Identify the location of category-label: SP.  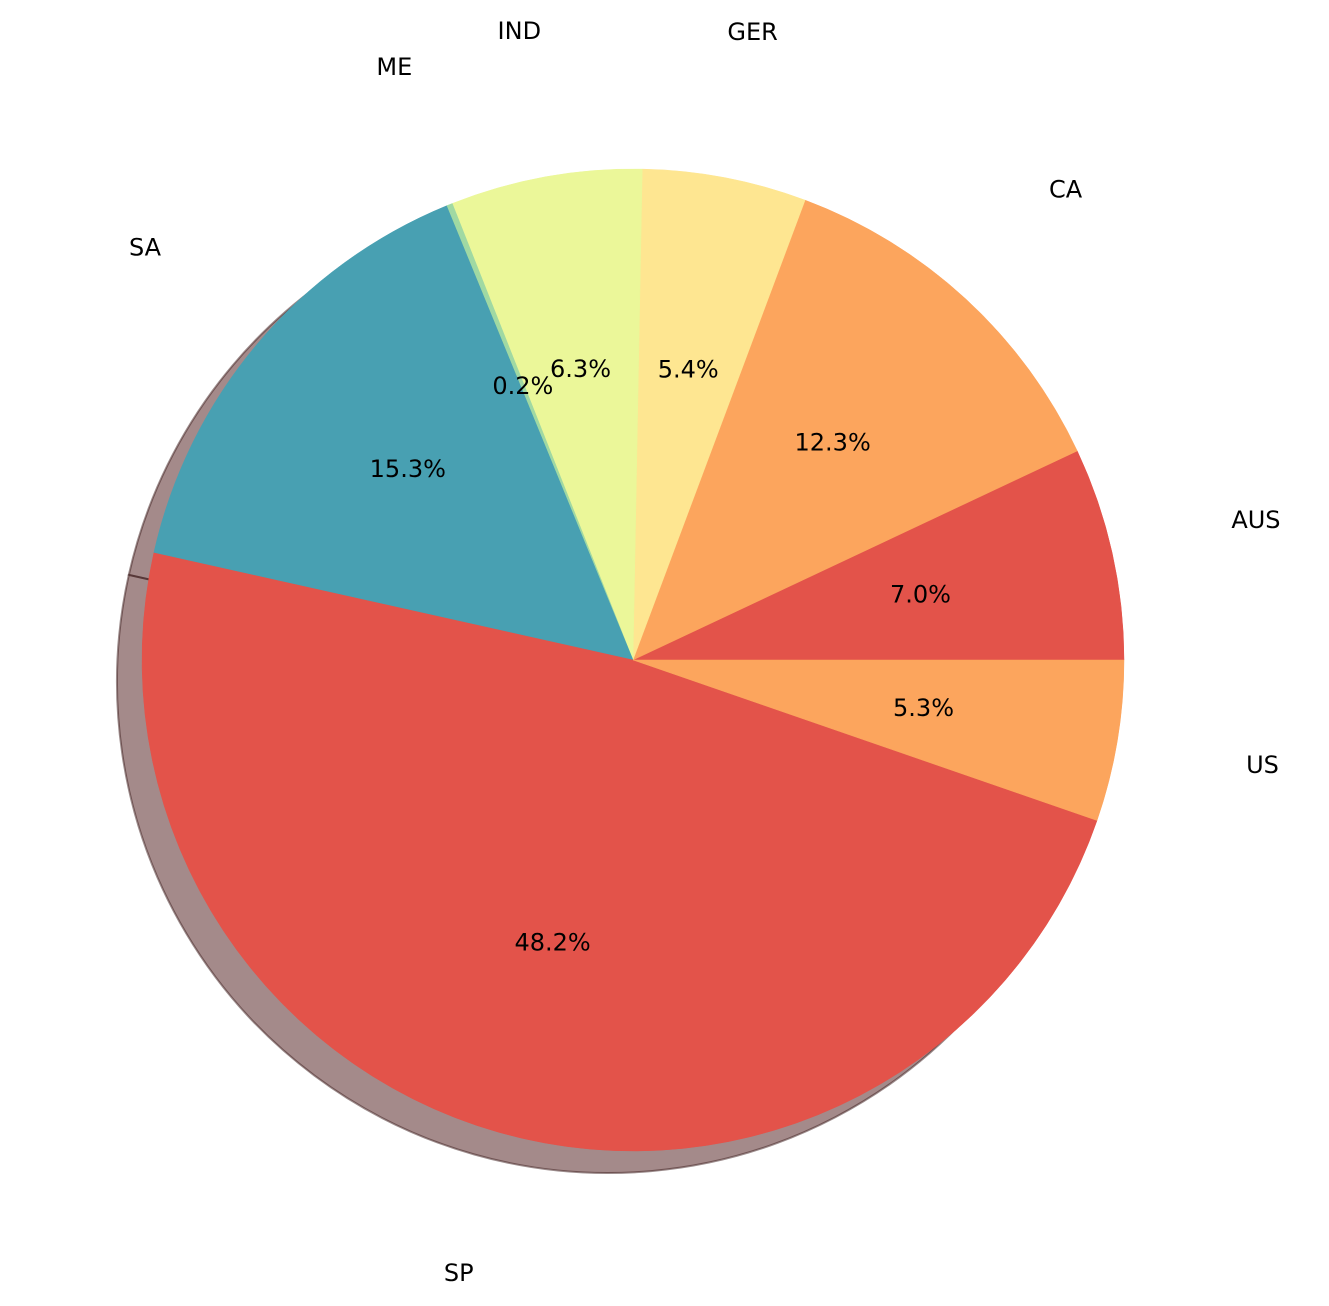
(459, 1273).